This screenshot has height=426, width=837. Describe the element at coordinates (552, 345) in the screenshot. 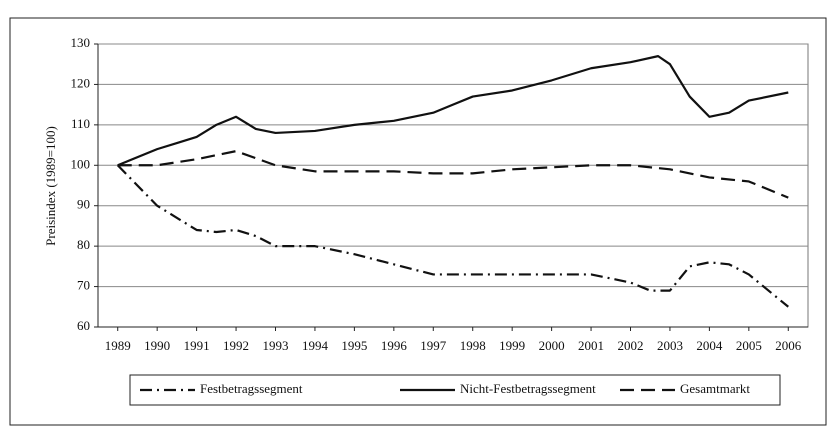

I see `x-tick-label: 2000` at that location.